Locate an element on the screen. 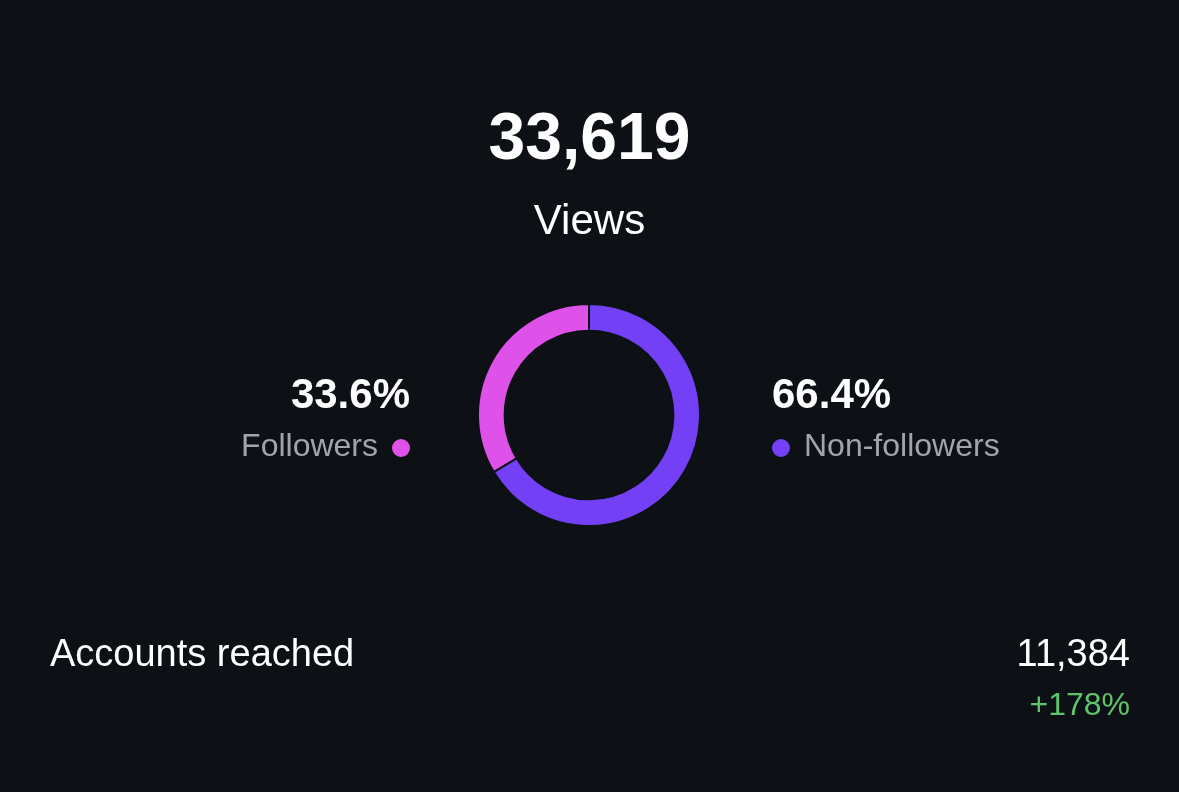 This screenshot has width=1179, height=792. slice-label: Followers is located at coordinates (309, 445).